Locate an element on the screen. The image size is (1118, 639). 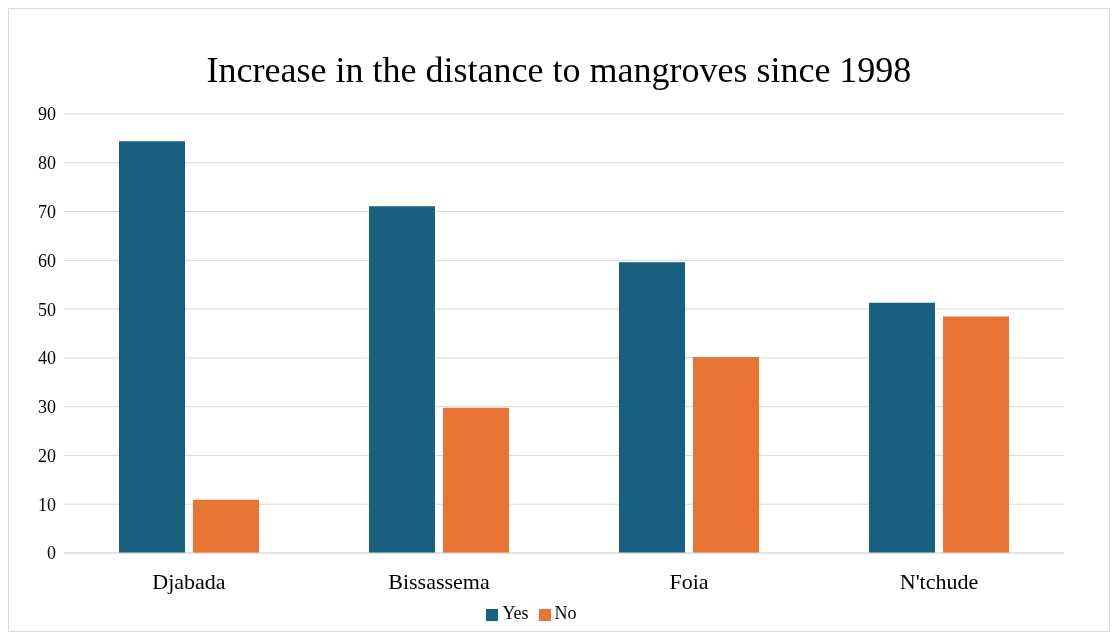
y-tick-label: 70 is located at coordinates (47, 211).